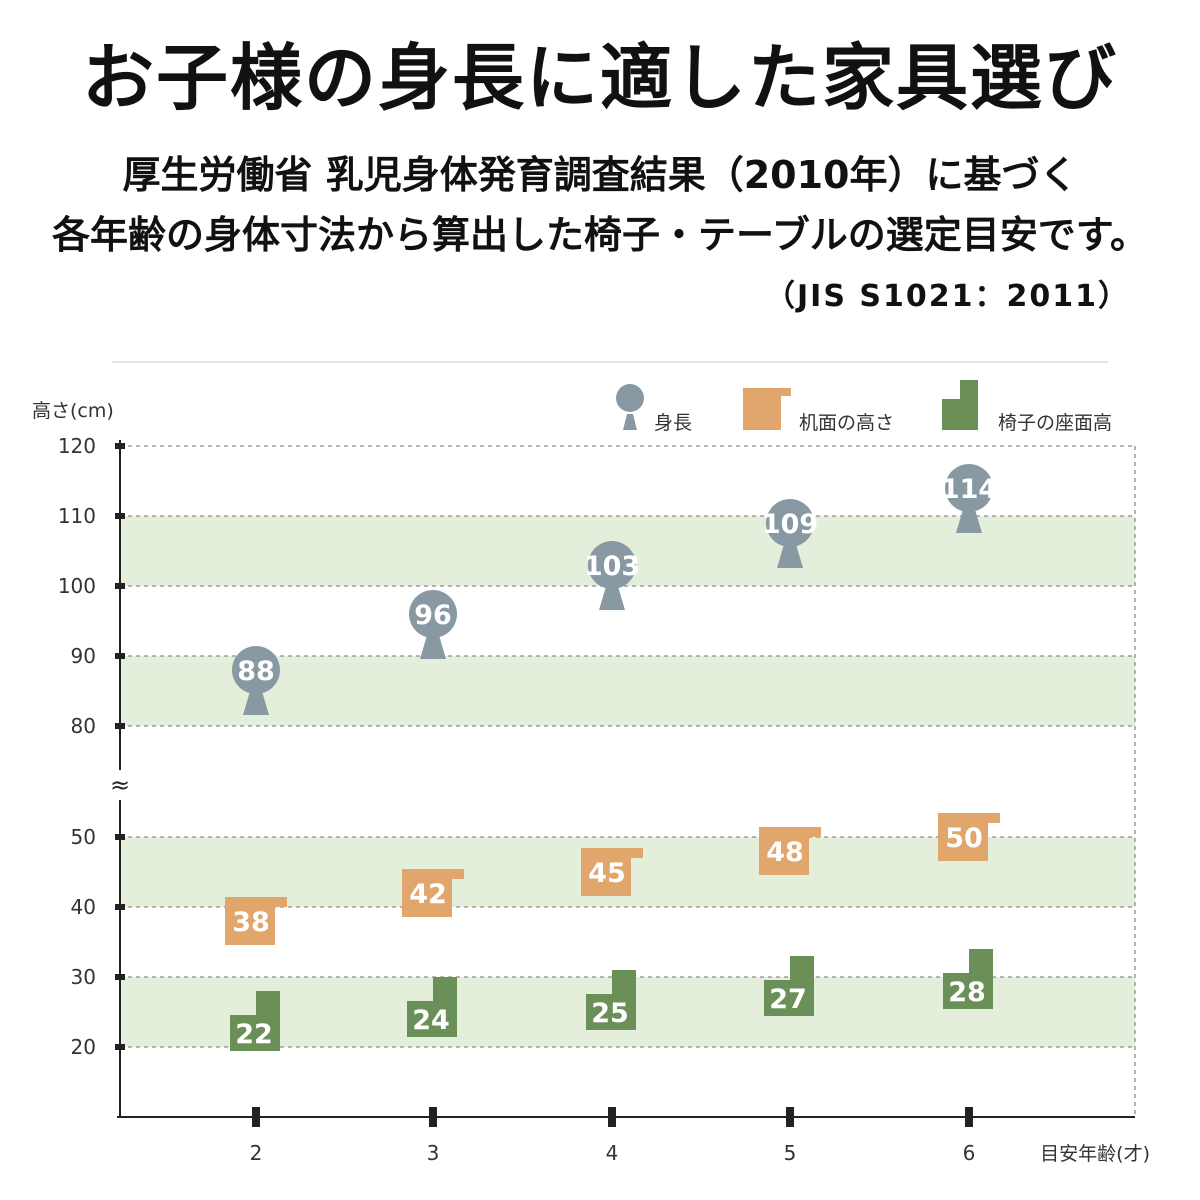 The width and height of the screenshot is (1200, 1200). What do you see at coordinates (600, 235) in the screenshot?
I see `subtitle-line-2: 各年齢の身体寸法から算出した椅子・テーブルの選定目安です。` at bounding box center [600, 235].